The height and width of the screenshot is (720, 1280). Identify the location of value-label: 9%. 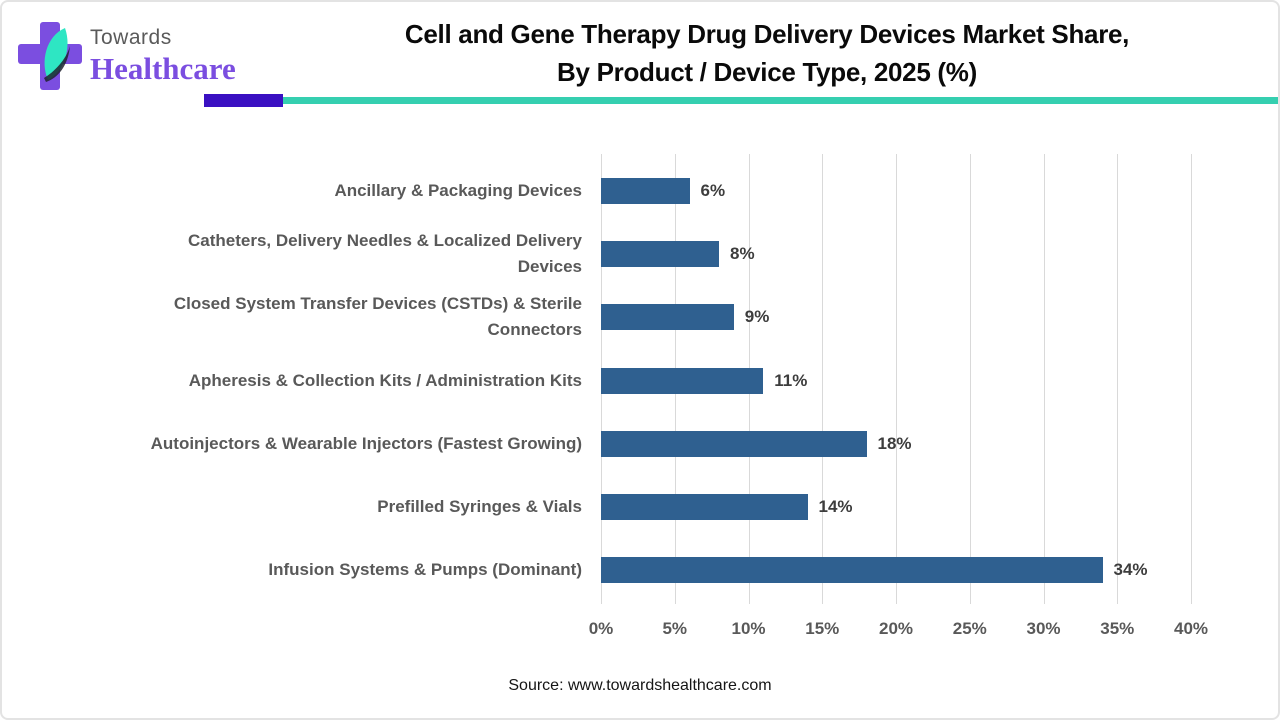
(757, 317).